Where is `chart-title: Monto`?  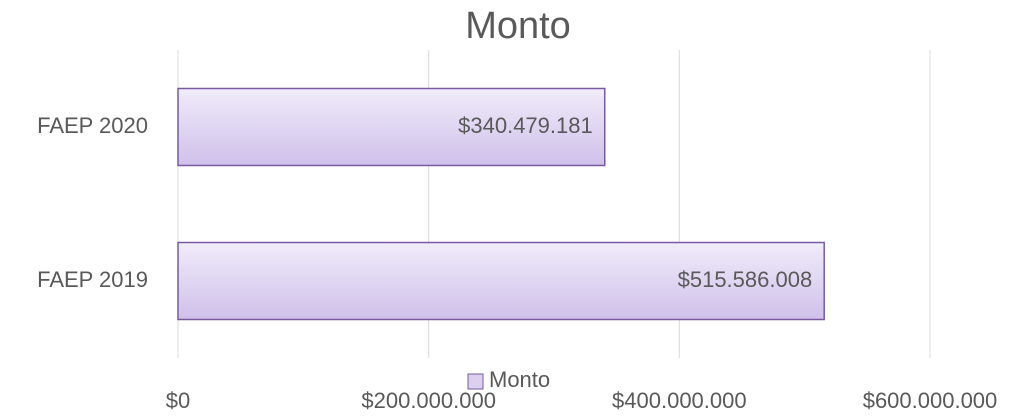
chart-title: Monto is located at coordinates (518, 26).